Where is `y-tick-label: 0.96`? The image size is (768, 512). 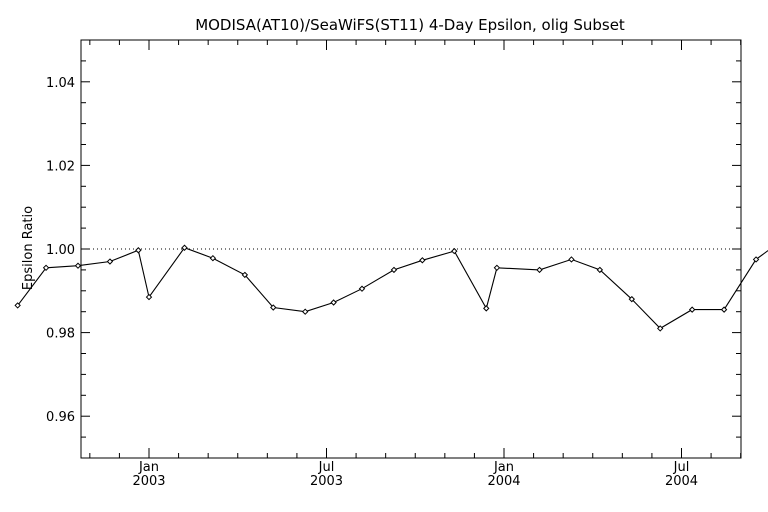
y-tick-label: 0.96 is located at coordinates (60, 417).